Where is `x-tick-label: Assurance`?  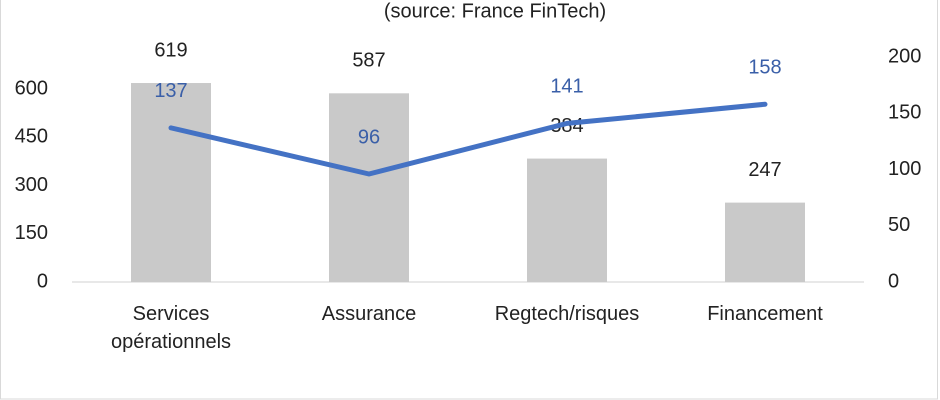
x-tick-label: Assurance is located at coordinates (369, 314).